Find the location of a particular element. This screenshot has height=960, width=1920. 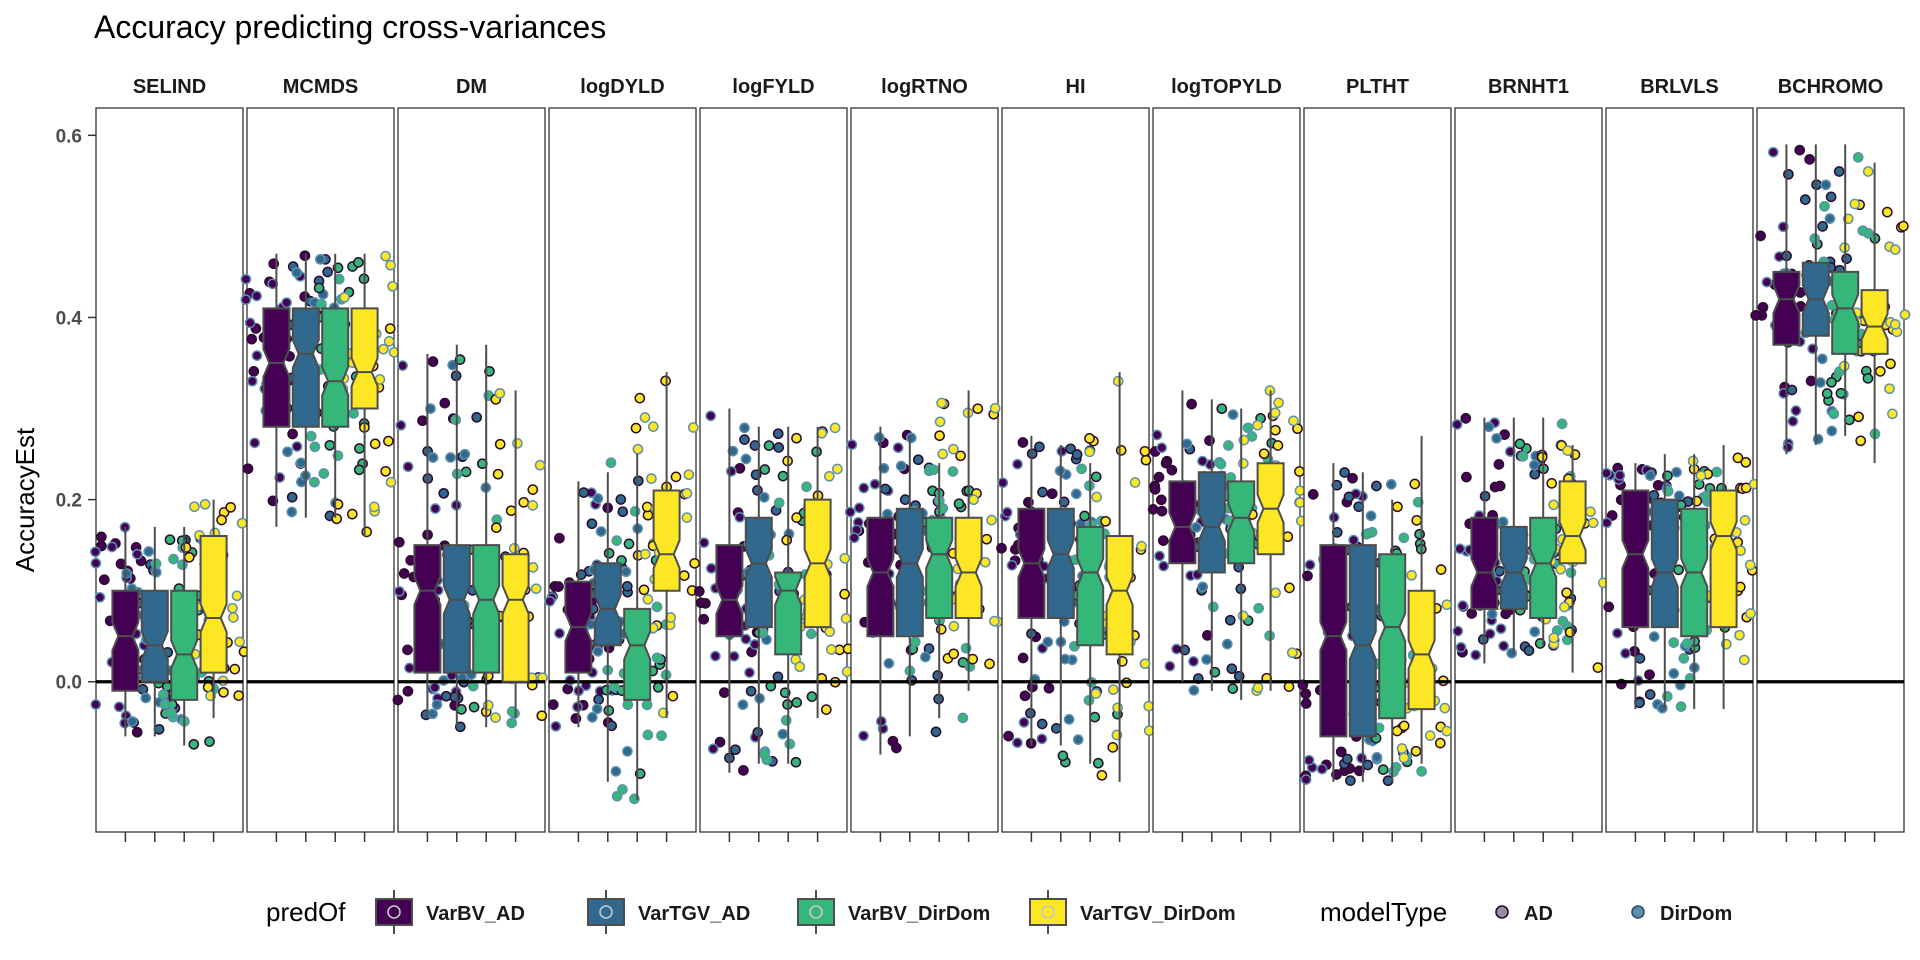

y-axis: 0.0 0.2 0.4 0.6 is located at coordinates (76, 410).